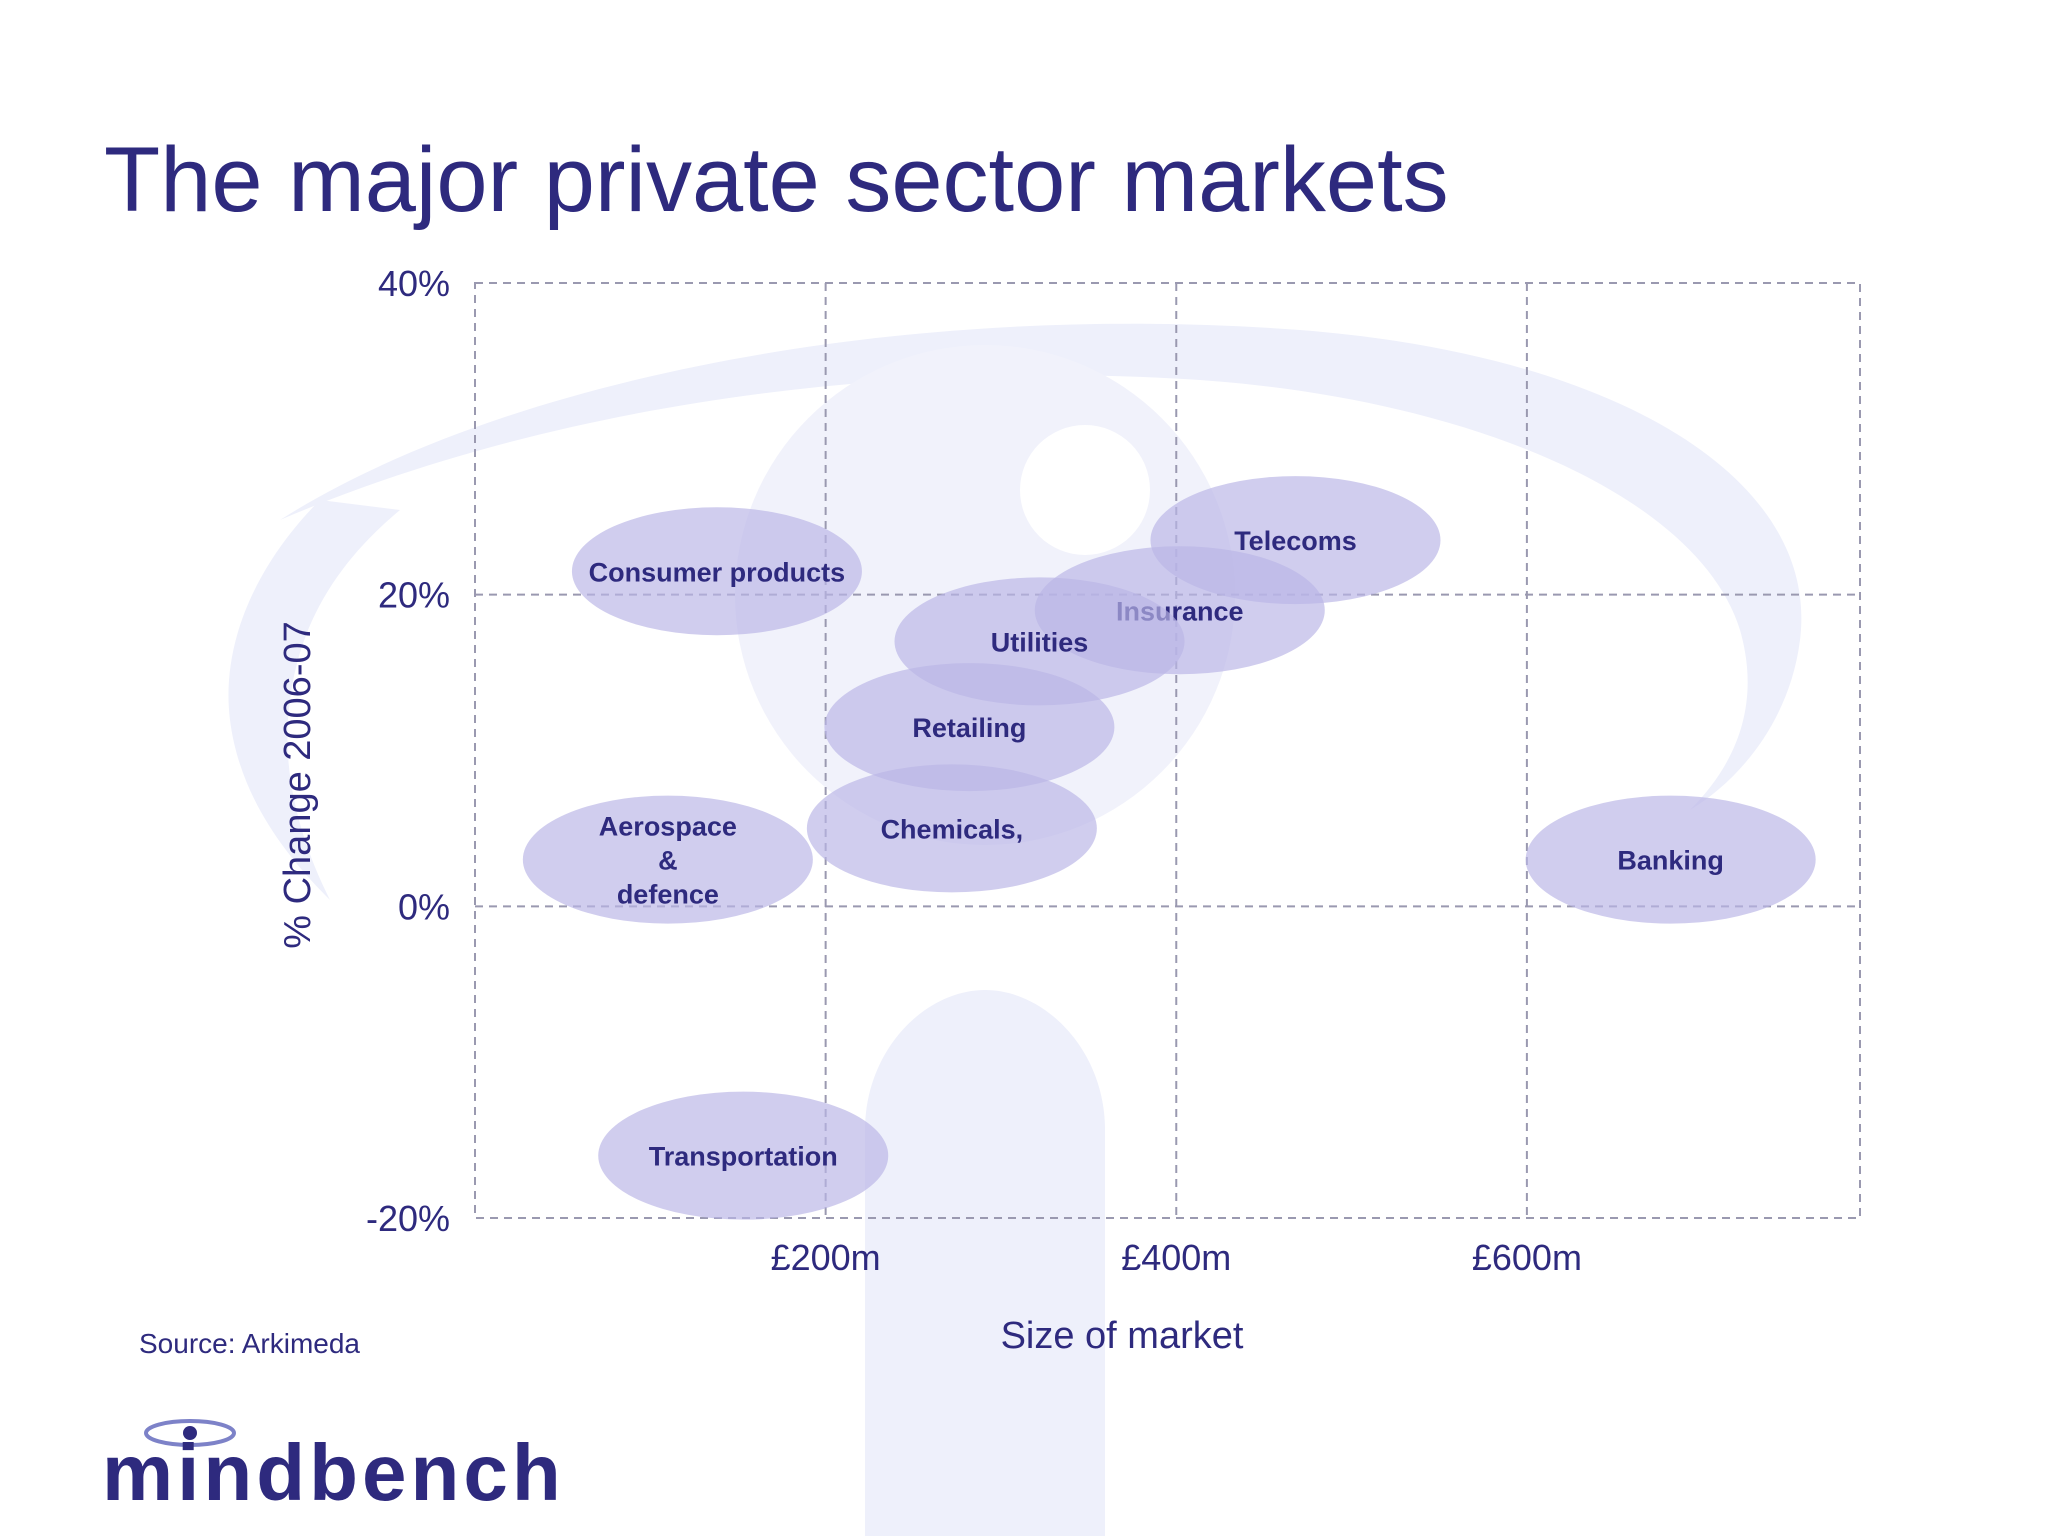  What do you see at coordinates (668, 827) in the screenshot?
I see `bubble-label: Aerospace` at bounding box center [668, 827].